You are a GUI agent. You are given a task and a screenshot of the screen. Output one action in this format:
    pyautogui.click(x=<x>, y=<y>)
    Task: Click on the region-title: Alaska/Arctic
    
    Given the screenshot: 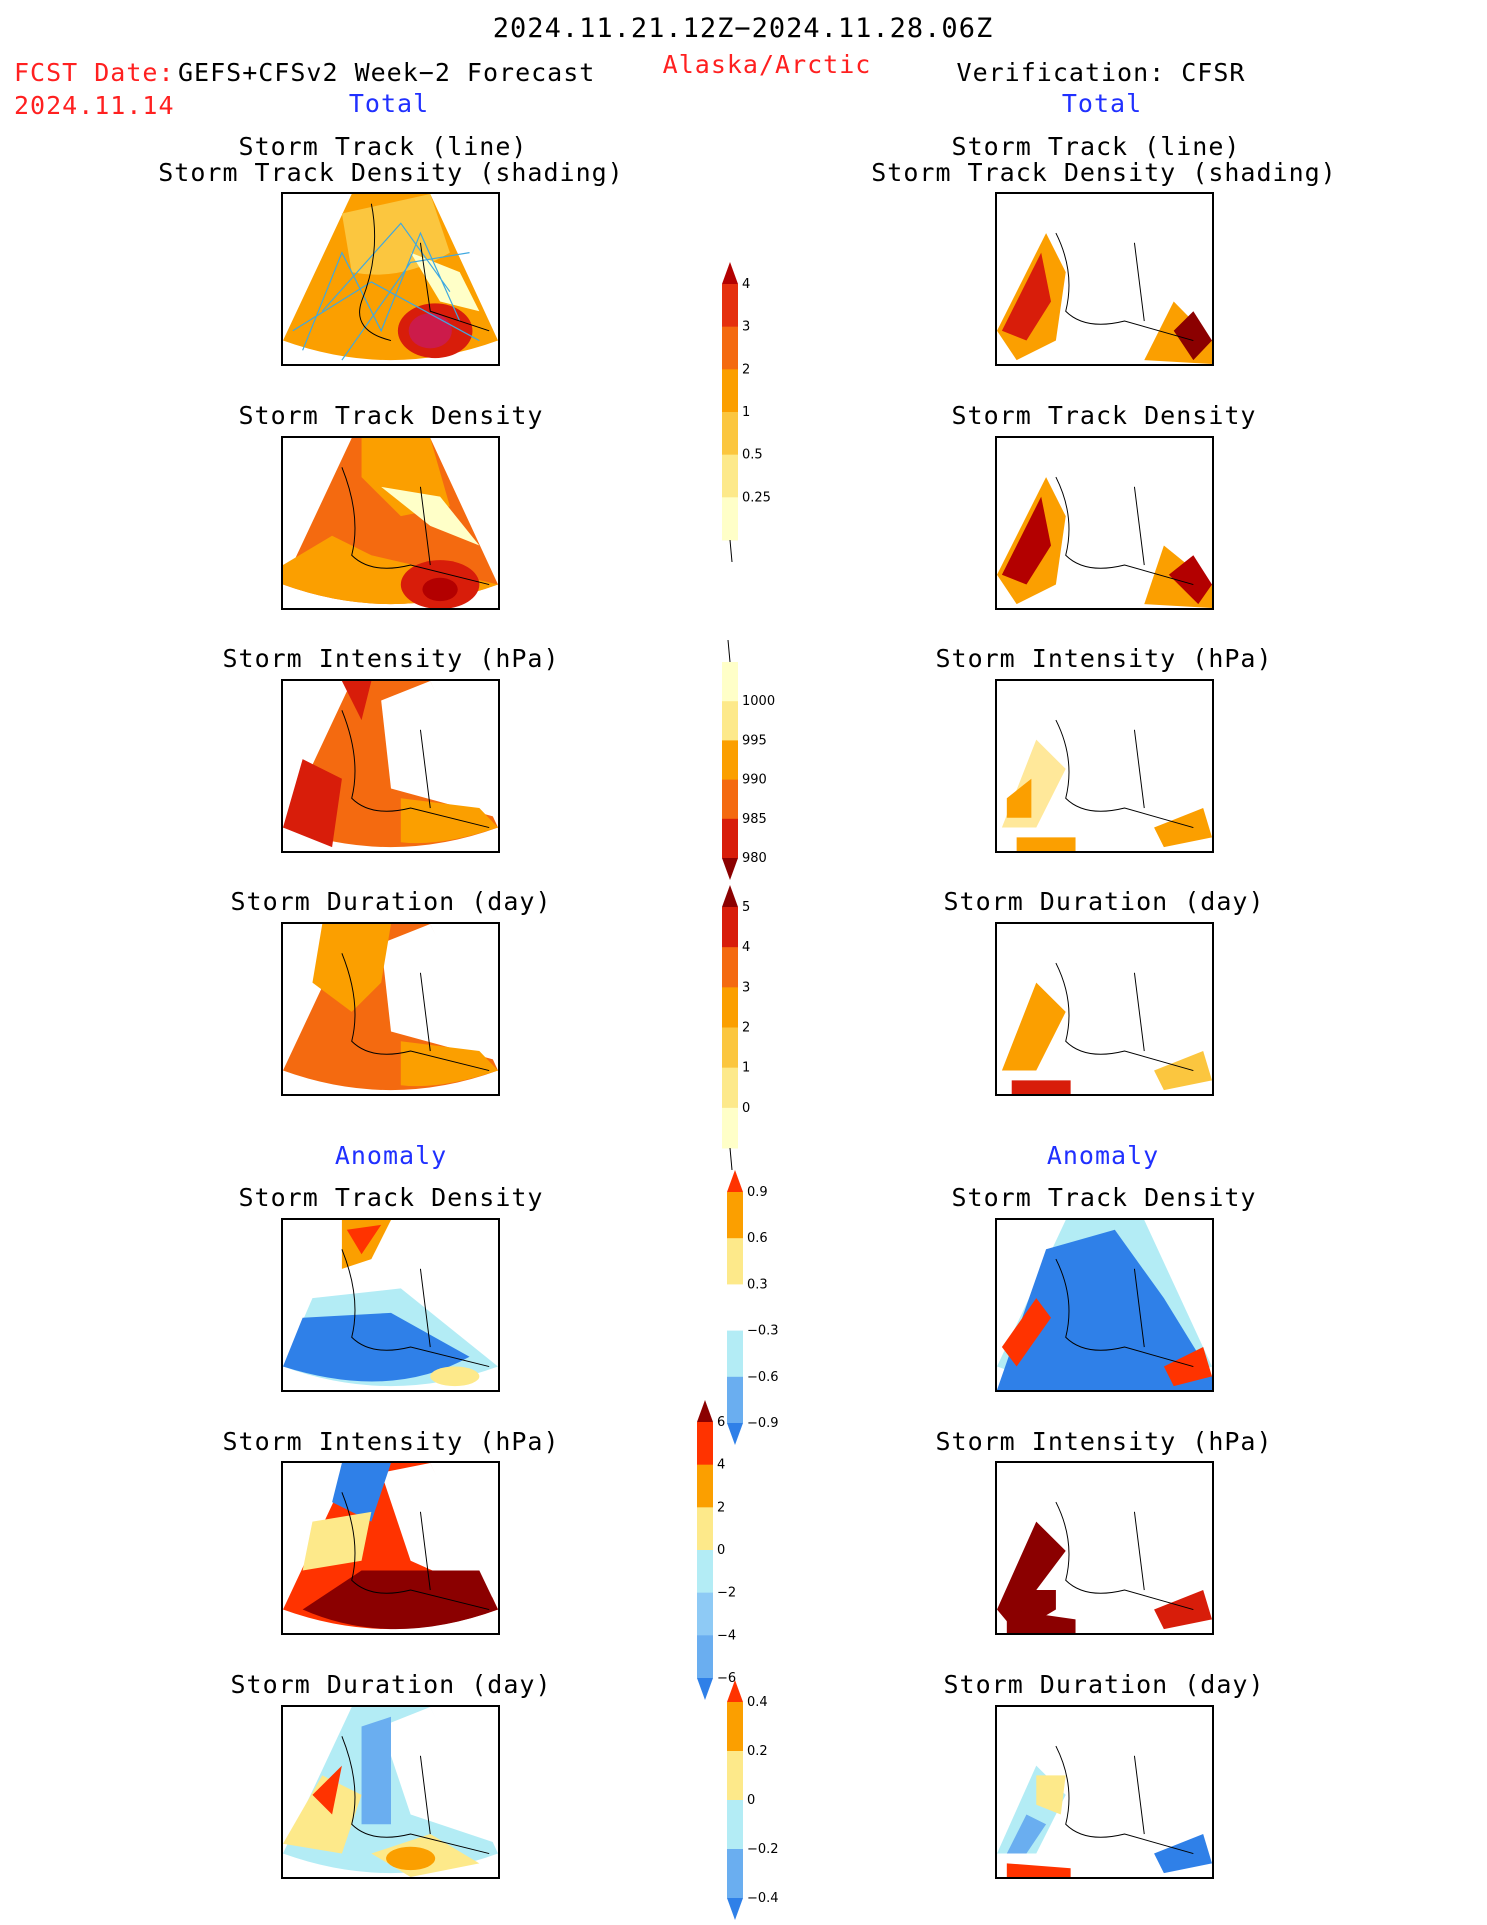 What is the action you would take?
    pyautogui.click(x=767, y=64)
    